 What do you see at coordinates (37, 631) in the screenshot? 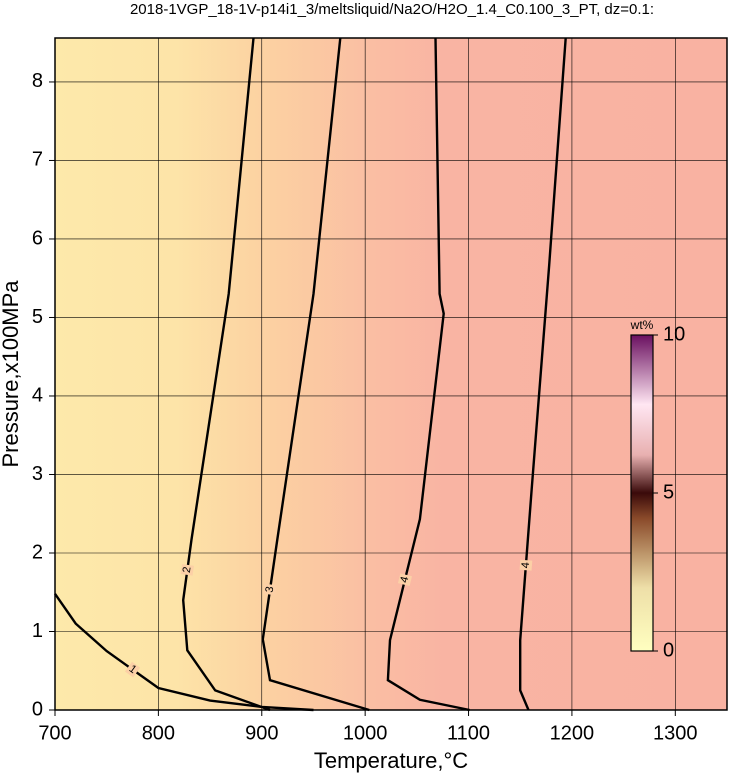
I see `y-tick-label: 1` at bounding box center [37, 631].